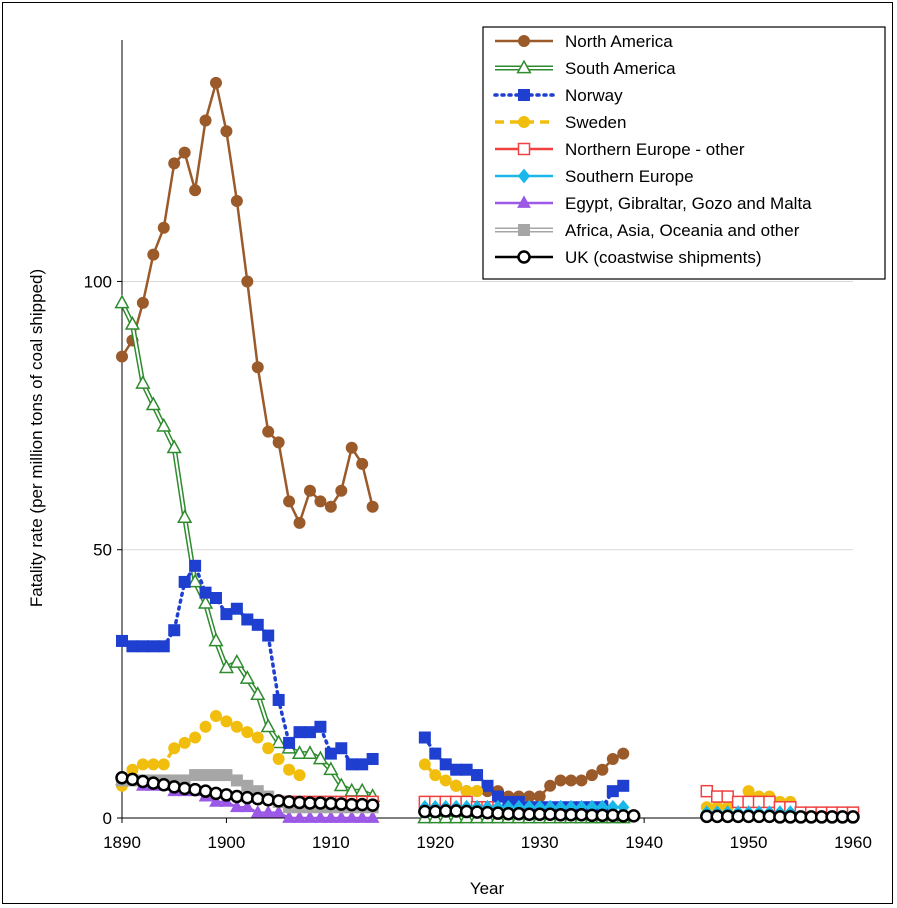  What do you see at coordinates (560, 122) in the screenshot?
I see `legend-entry: Sweden` at bounding box center [560, 122].